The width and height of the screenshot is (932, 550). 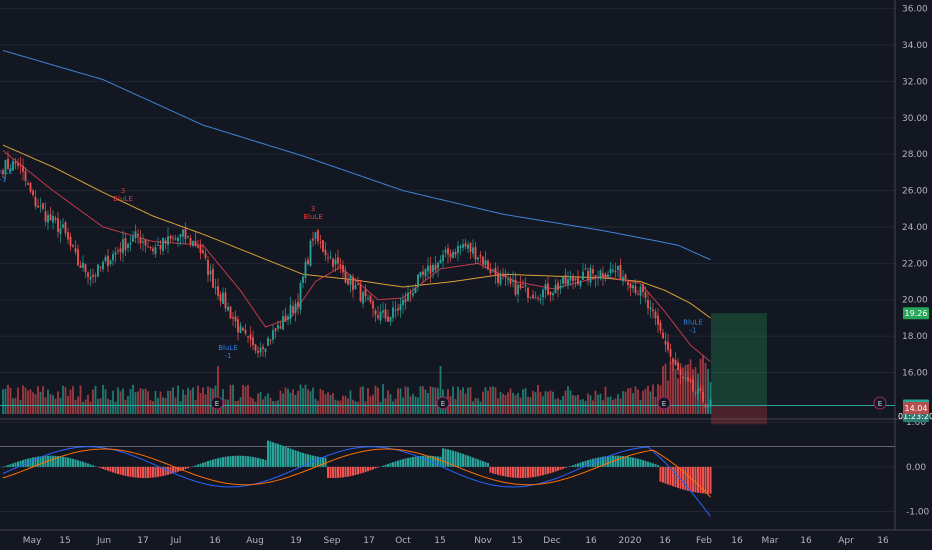 What do you see at coordinates (217, 403) in the screenshot?
I see `earnings-marker-icon` at bounding box center [217, 403].